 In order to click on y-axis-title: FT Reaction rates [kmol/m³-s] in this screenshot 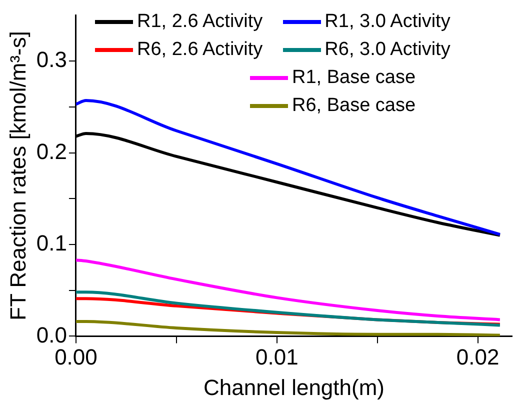, I will do `click(17, 175)`.